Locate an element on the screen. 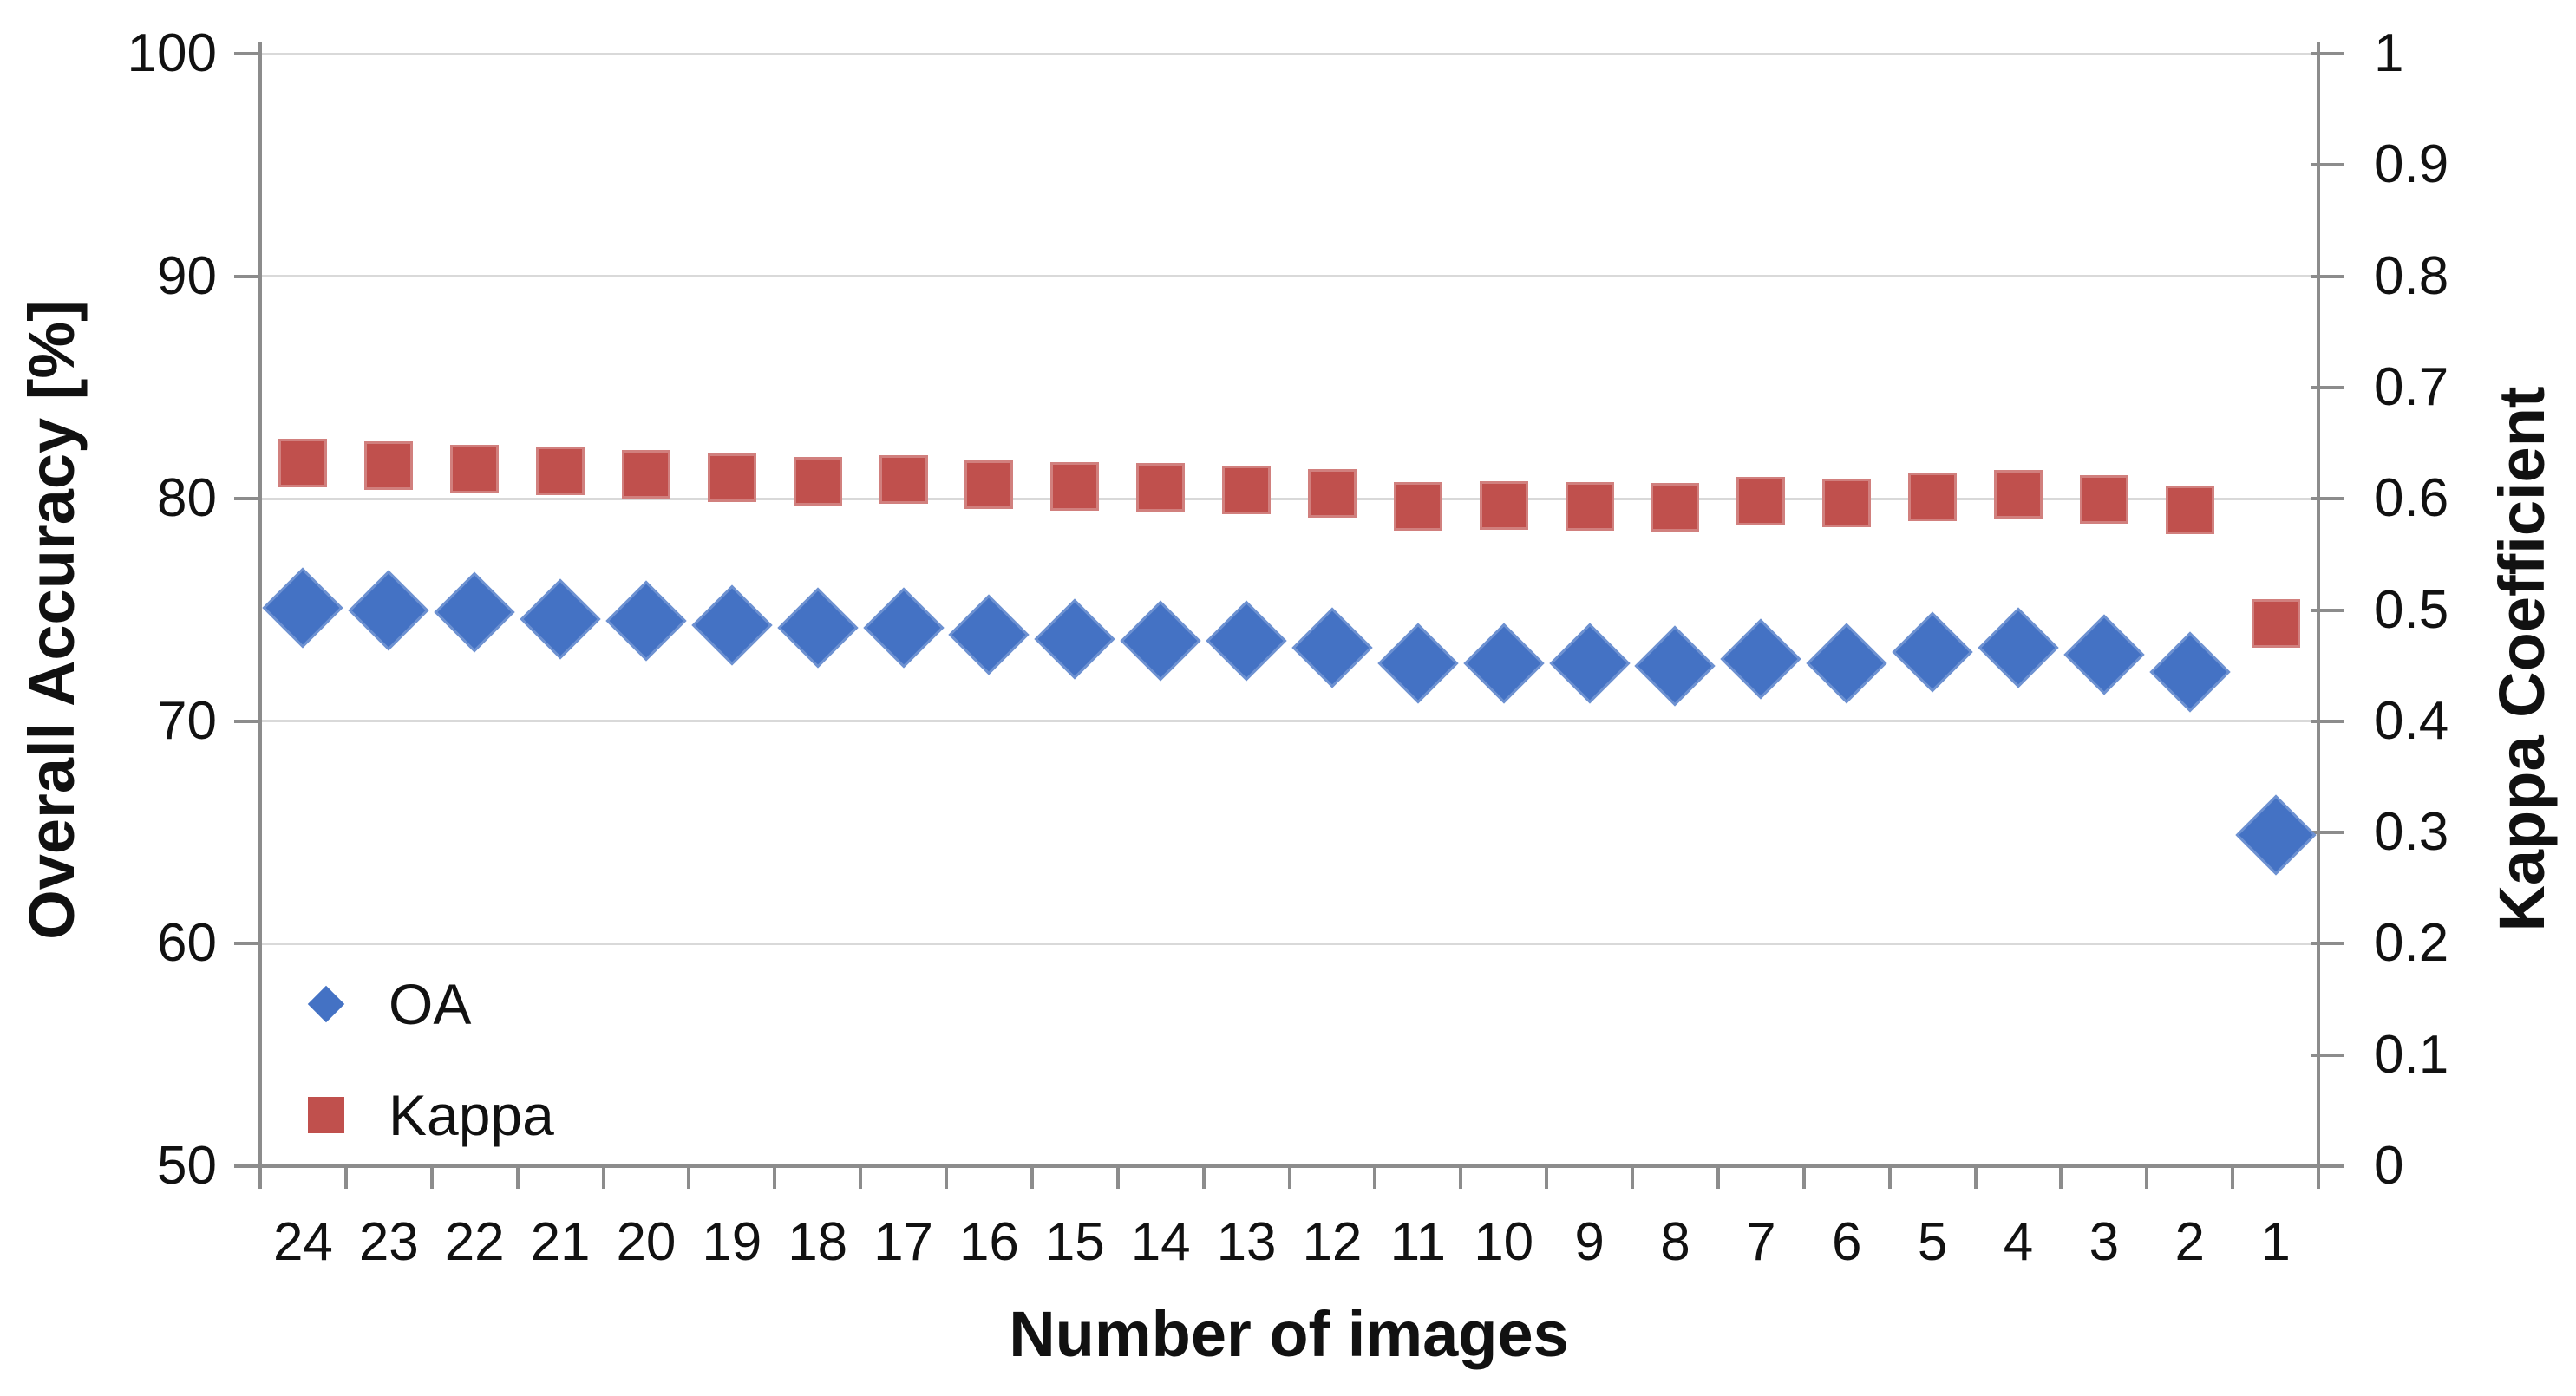  oa-diamond-swatch is located at coordinates (326, 1004).